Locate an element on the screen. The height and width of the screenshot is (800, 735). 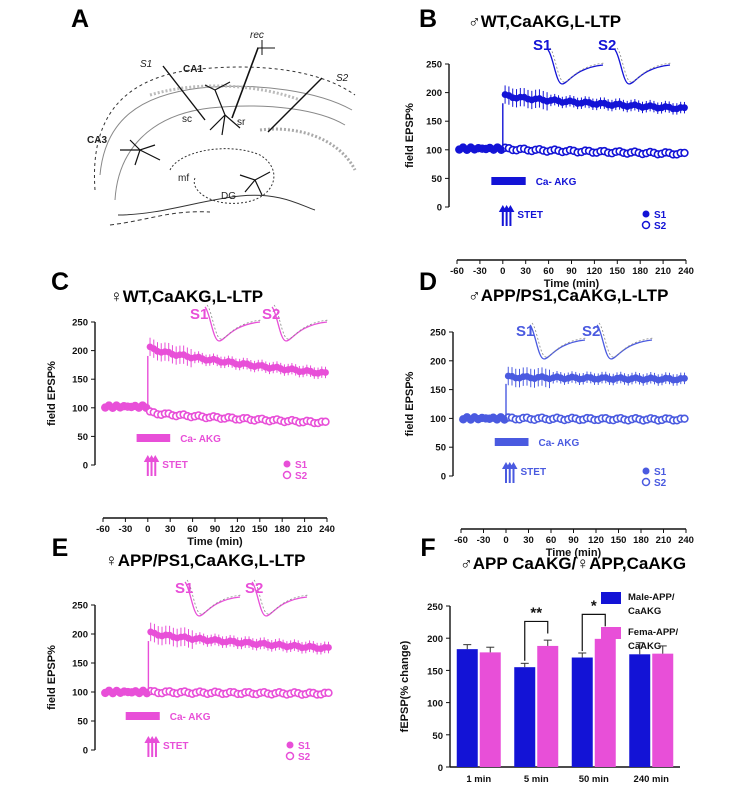
panel-b-title: ♂WT,CaAKG,L-LTP is located at coordinates (544, 21).